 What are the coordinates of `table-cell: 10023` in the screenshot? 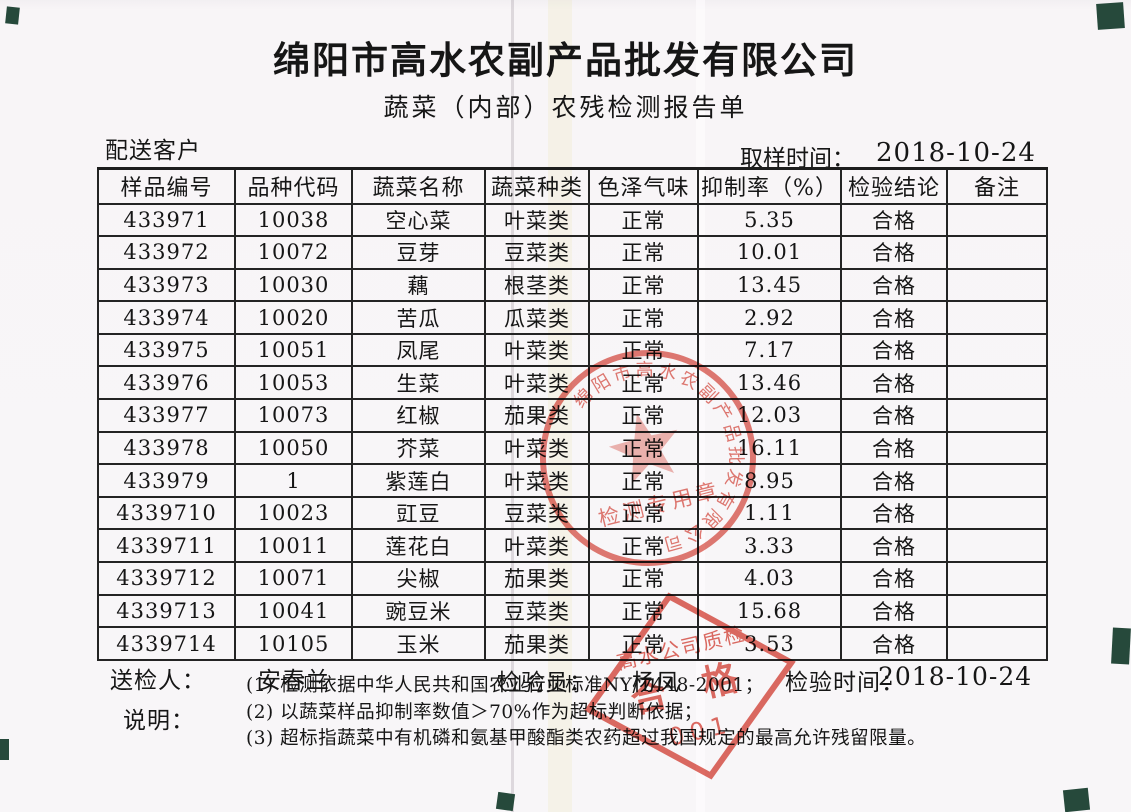 It's located at (293, 513).